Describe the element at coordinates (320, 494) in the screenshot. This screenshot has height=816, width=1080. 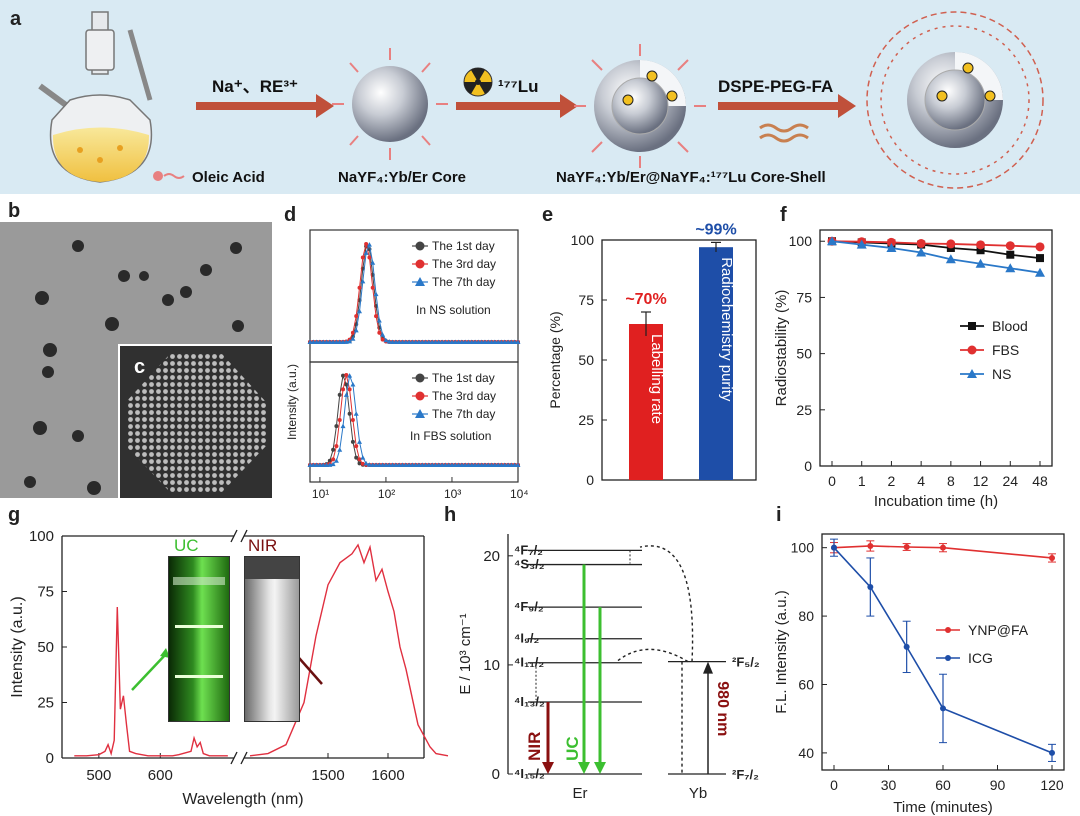
I see `chart-d-xtick-label: 10¹` at that location.